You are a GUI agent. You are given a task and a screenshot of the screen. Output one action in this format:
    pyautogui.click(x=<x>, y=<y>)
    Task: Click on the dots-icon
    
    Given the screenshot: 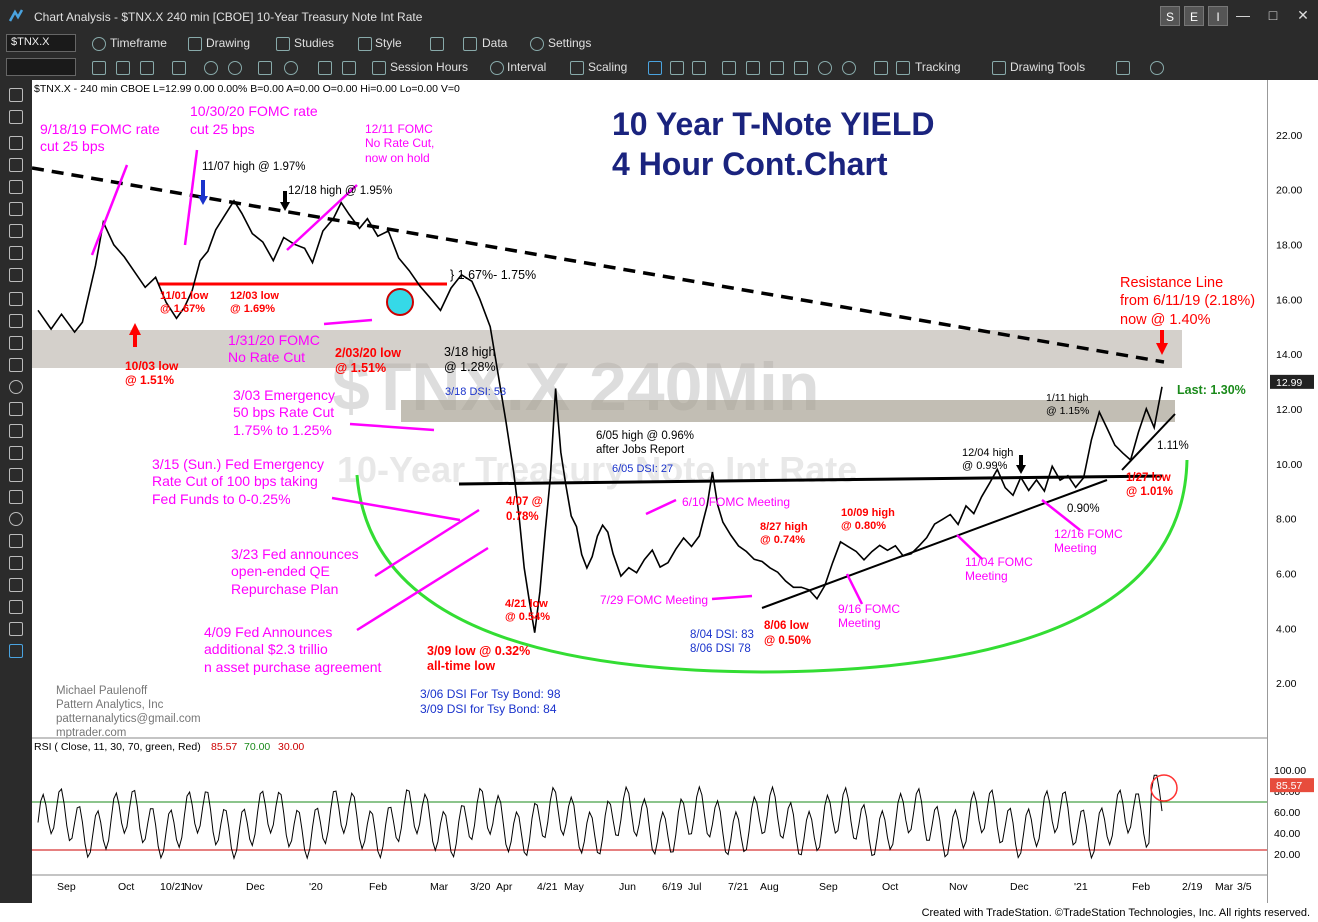 What is the action you would take?
    pyautogui.click(x=881, y=68)
    